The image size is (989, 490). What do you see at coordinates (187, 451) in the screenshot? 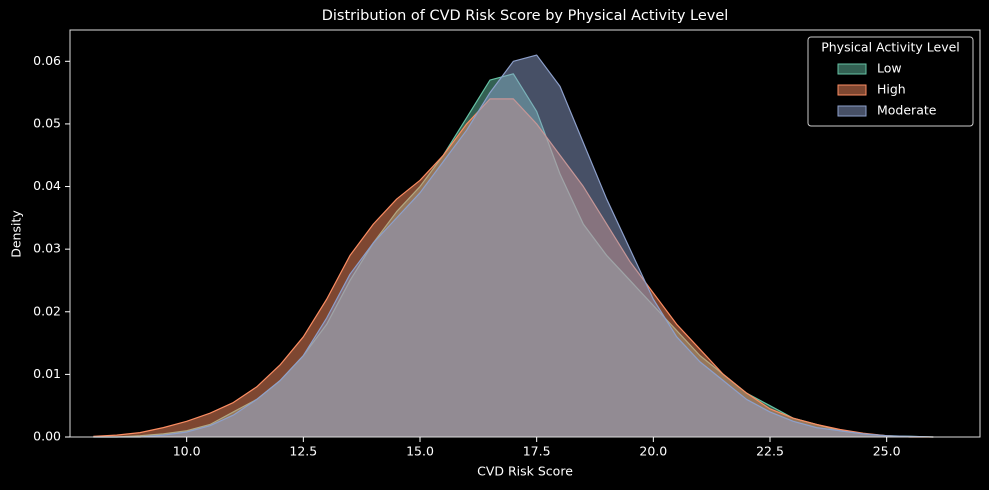
I see `x-tick-label: 10.0` at bounding box center [187, 451].